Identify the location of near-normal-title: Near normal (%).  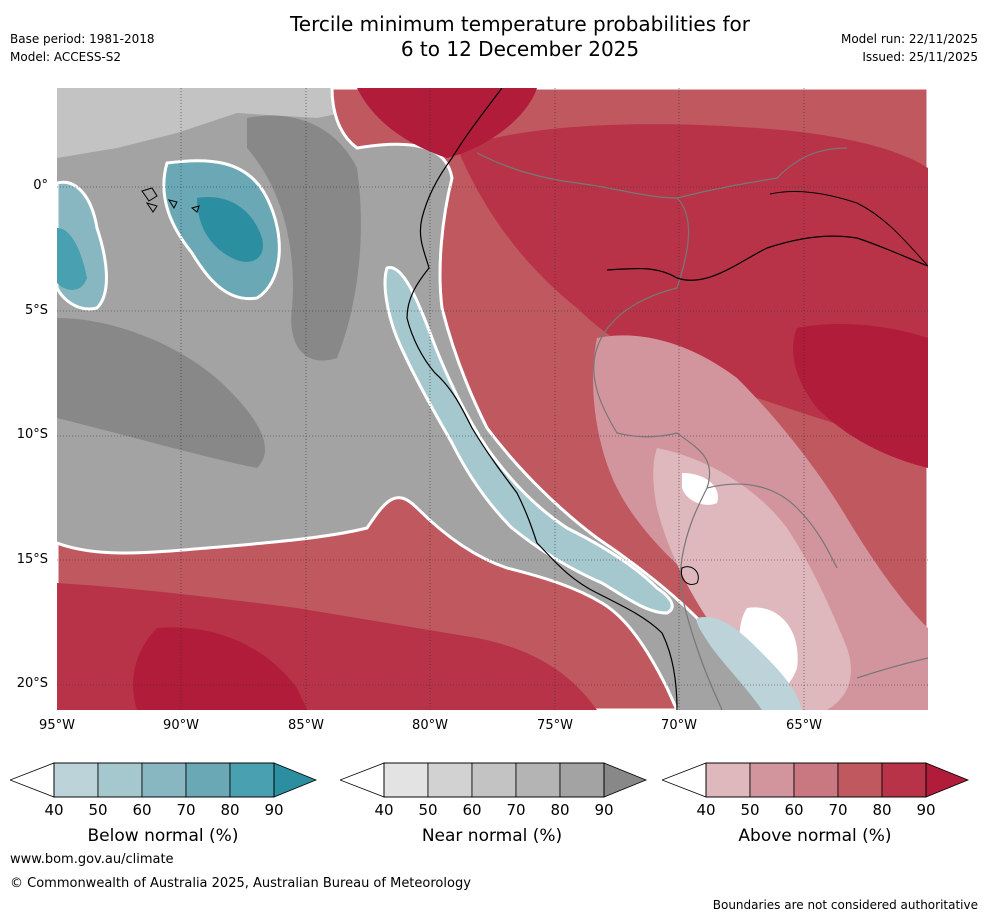
(492, 836).